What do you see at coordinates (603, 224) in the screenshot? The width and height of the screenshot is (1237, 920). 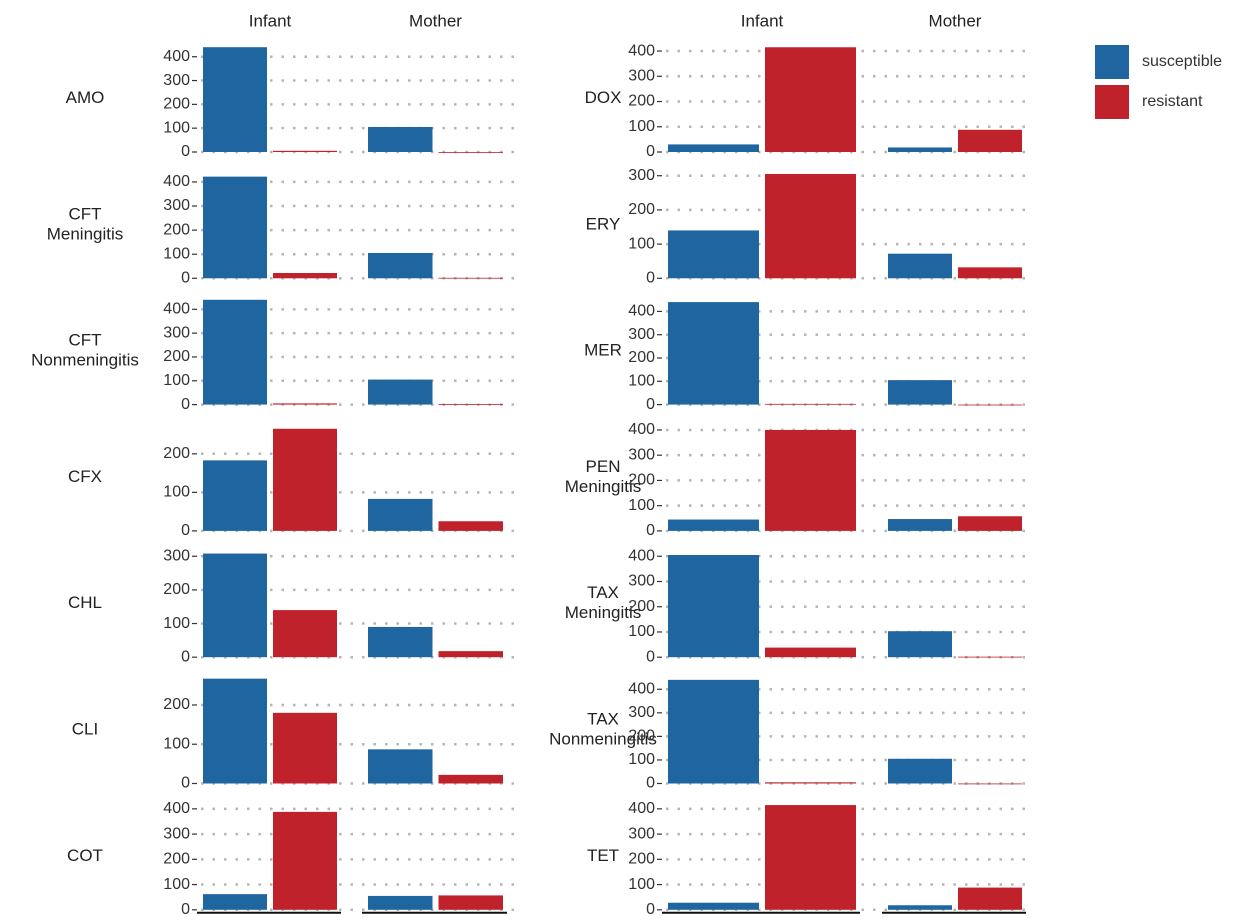 I see `panel-label: ERY` at bounding box center [603, 224].